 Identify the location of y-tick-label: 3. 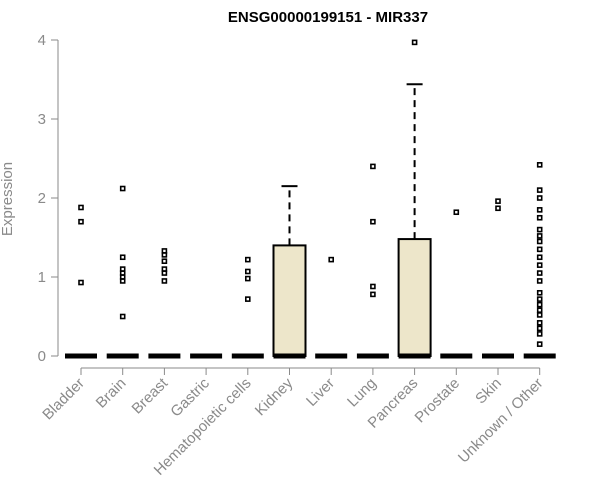
(42, 119).